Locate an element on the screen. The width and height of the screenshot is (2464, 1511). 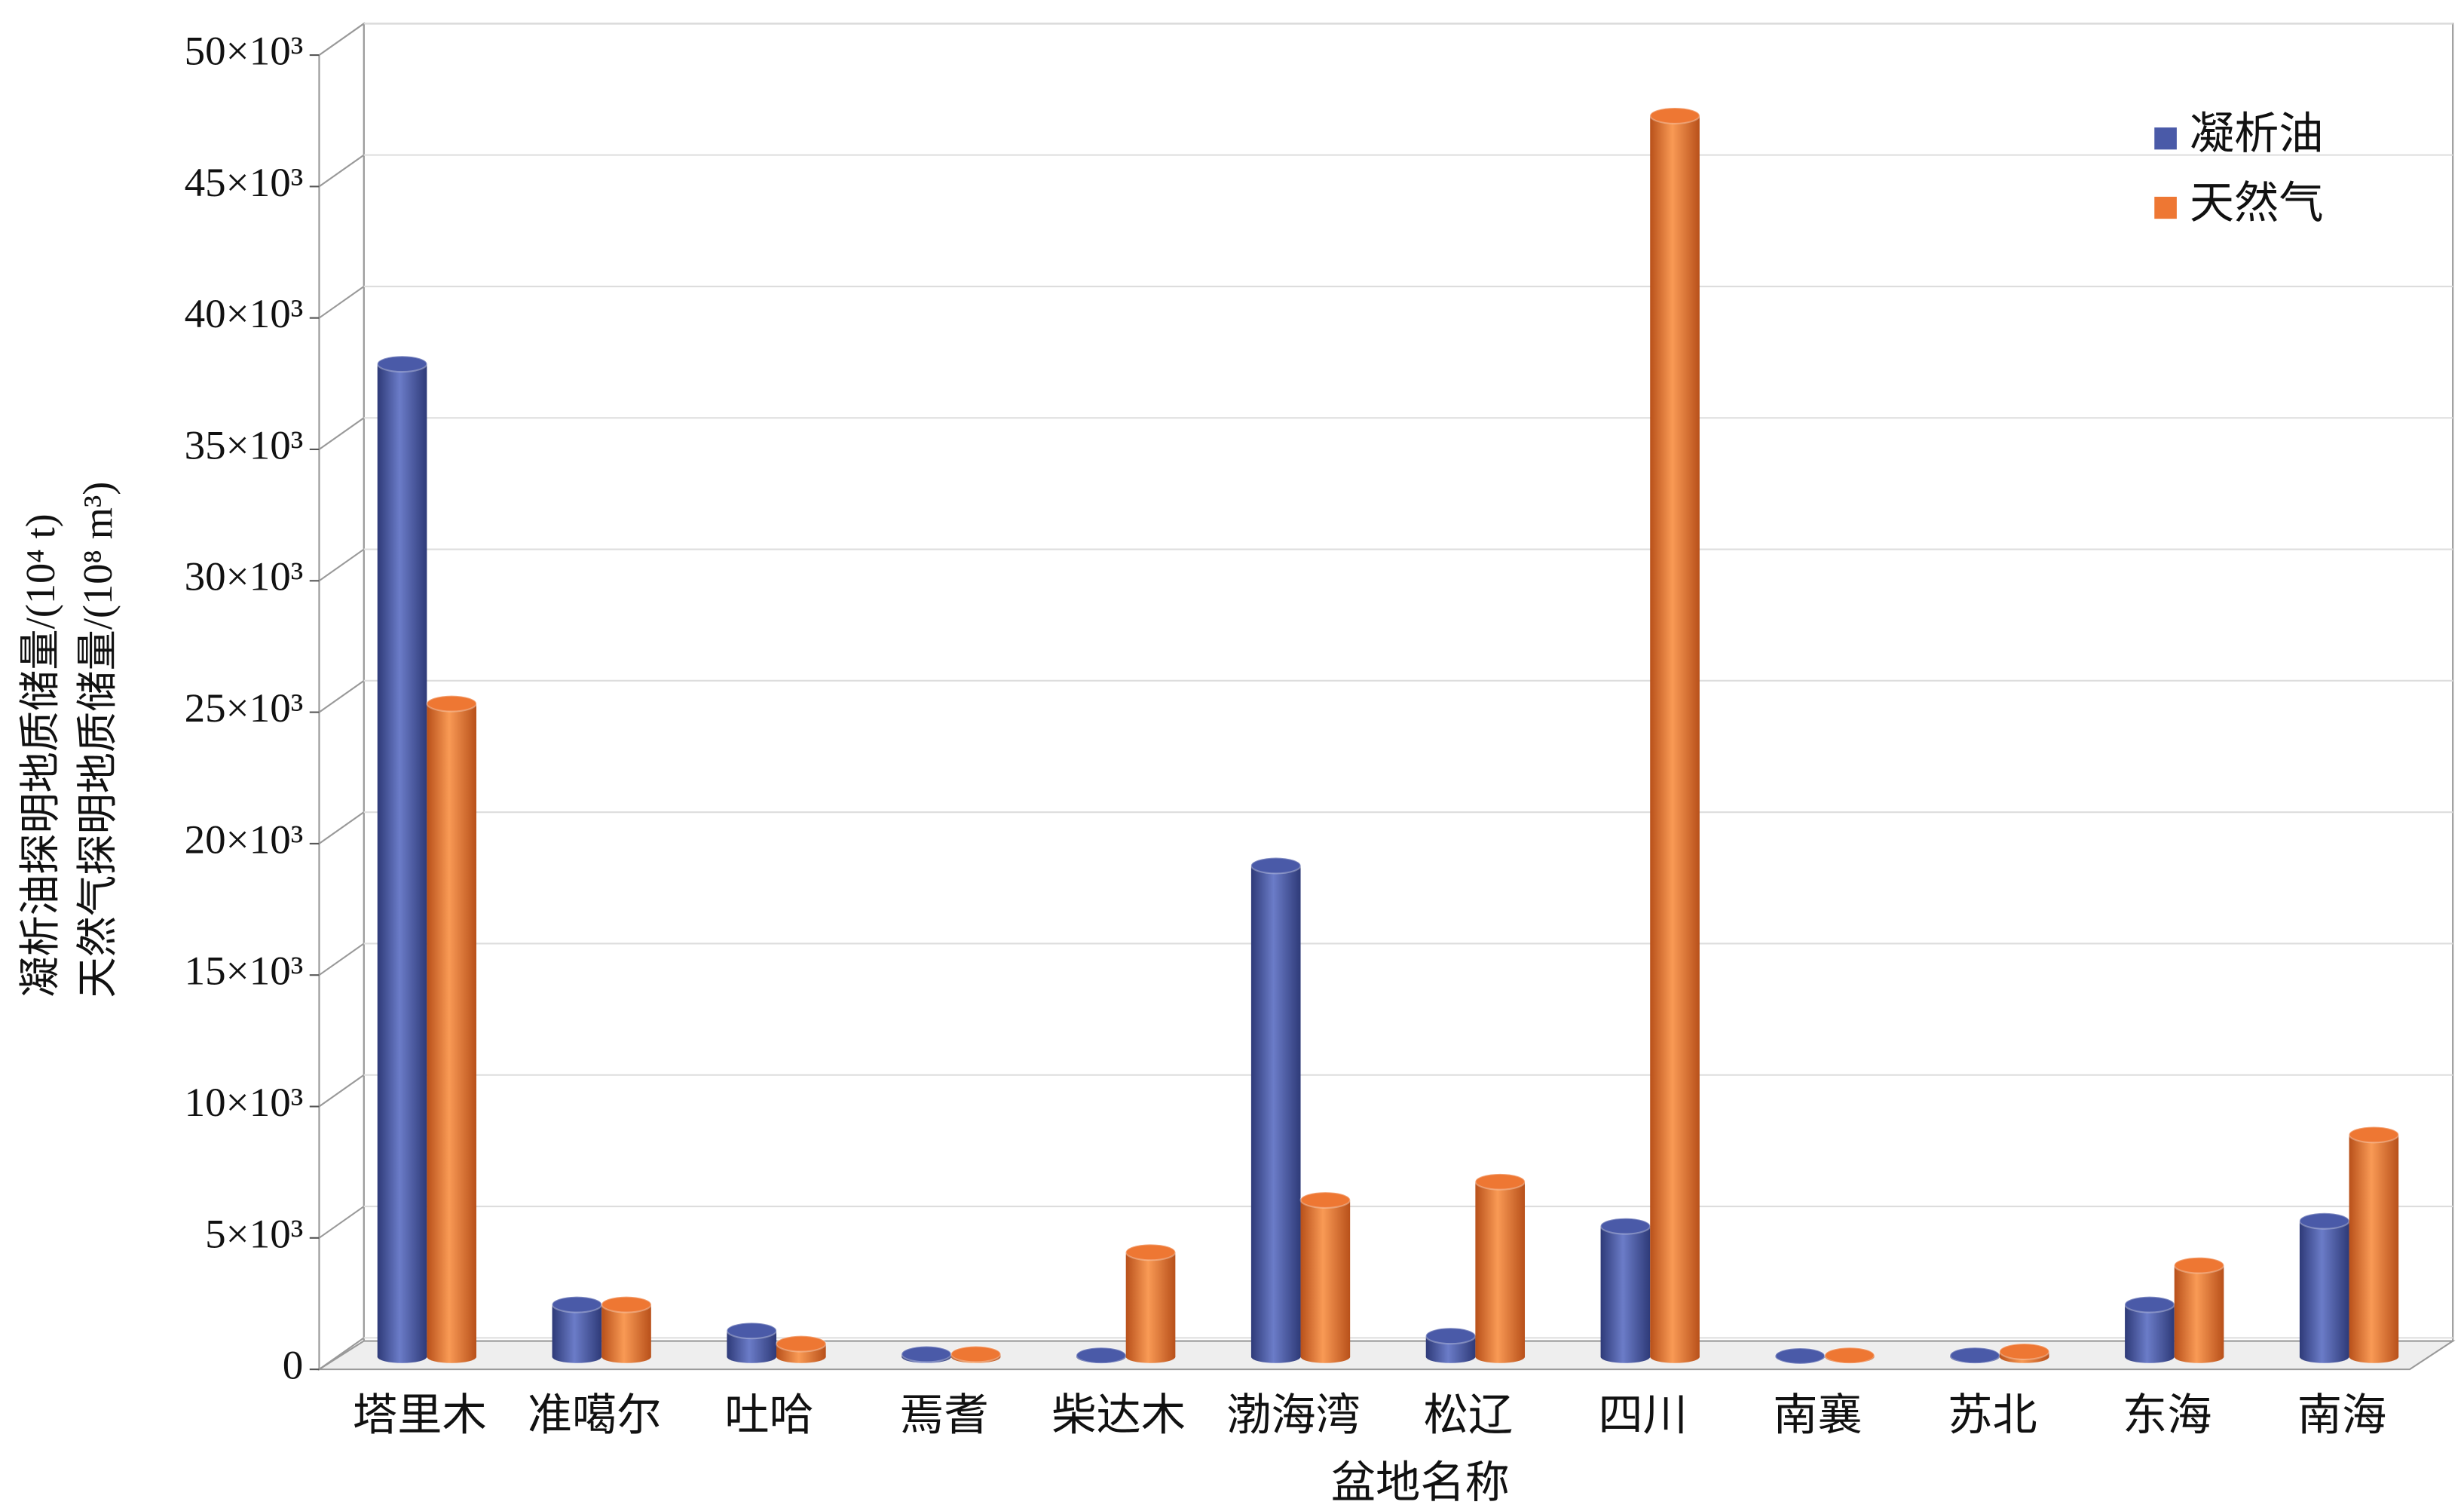
x-tick-label: 南襄 is located at coordinates (1818, 1415).